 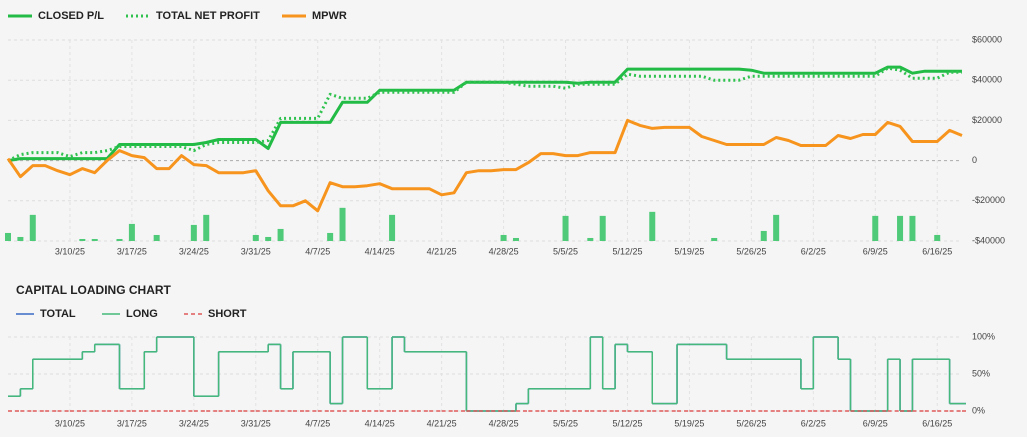 What do you see at coordinates (988, 200) in the screenshot?
I see `y-tick-label: -$20000` at bounding box center [988, 200].